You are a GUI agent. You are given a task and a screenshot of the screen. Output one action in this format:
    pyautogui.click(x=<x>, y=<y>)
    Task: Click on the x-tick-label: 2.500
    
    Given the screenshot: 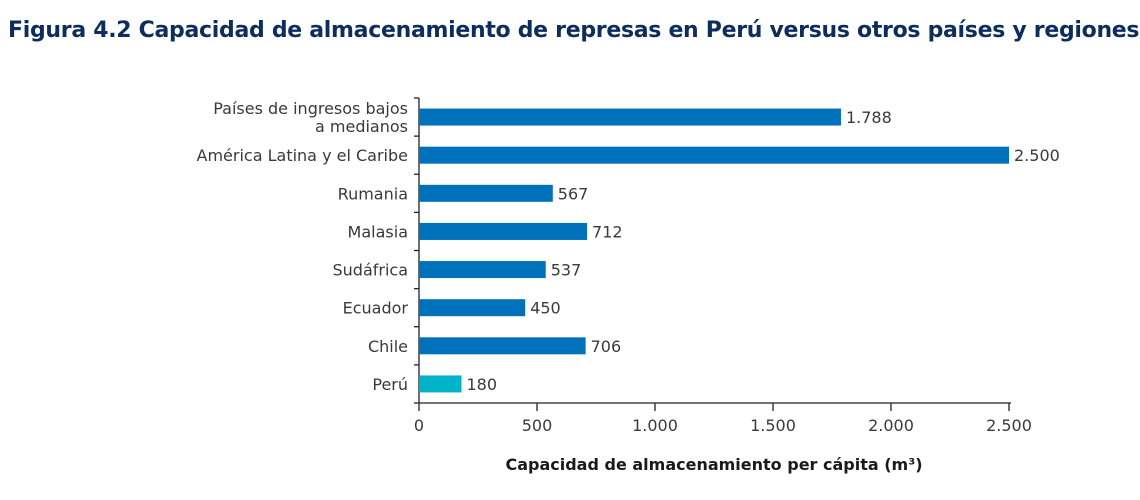 What is the action you would take?
    pyautogui.click(x=1009, y=425)
    